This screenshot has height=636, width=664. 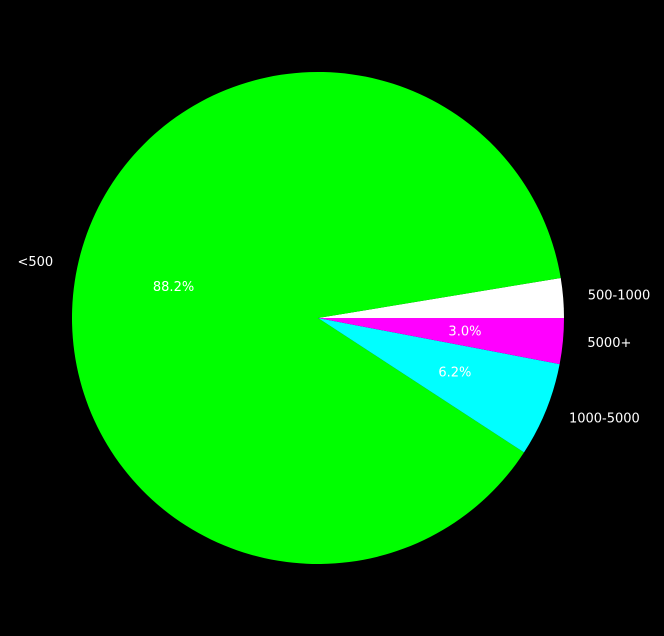 I want to click on slice-percent-label: 3.0%, so click(x=464, y=331).